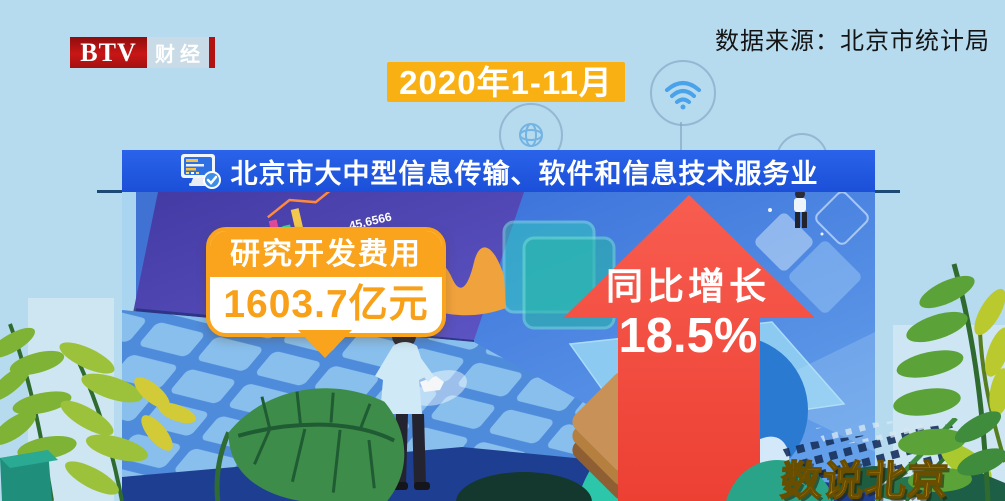 The width and height of the screenshot is (1005, 501). Describe the element at coordinates (108, 52) in the screenshot. I see `channel-logo-btv: BTV` at that location.